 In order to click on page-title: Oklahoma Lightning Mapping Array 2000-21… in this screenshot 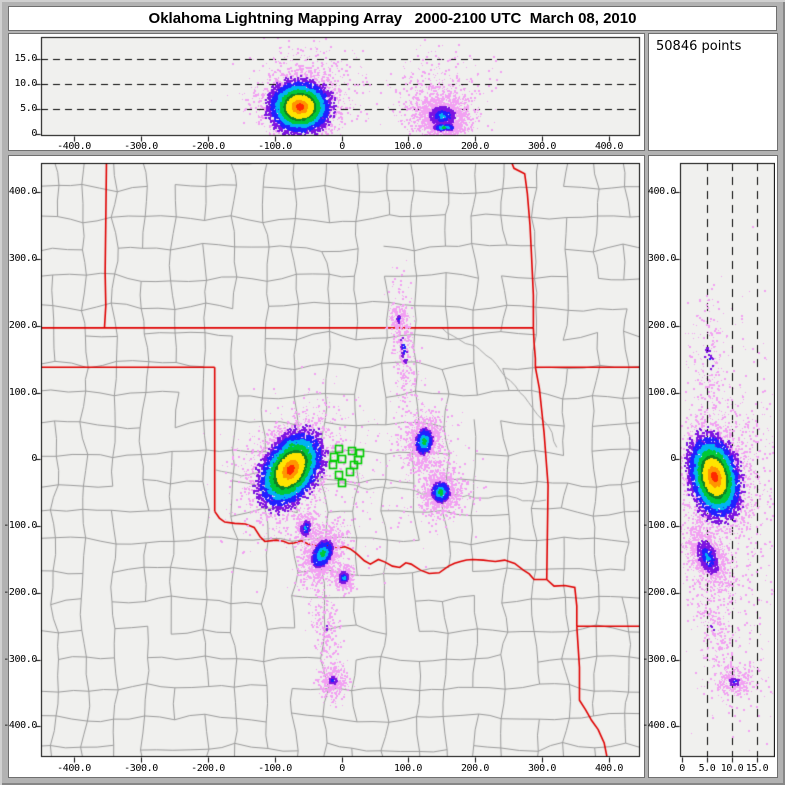, I will do `click(392, 18)`.